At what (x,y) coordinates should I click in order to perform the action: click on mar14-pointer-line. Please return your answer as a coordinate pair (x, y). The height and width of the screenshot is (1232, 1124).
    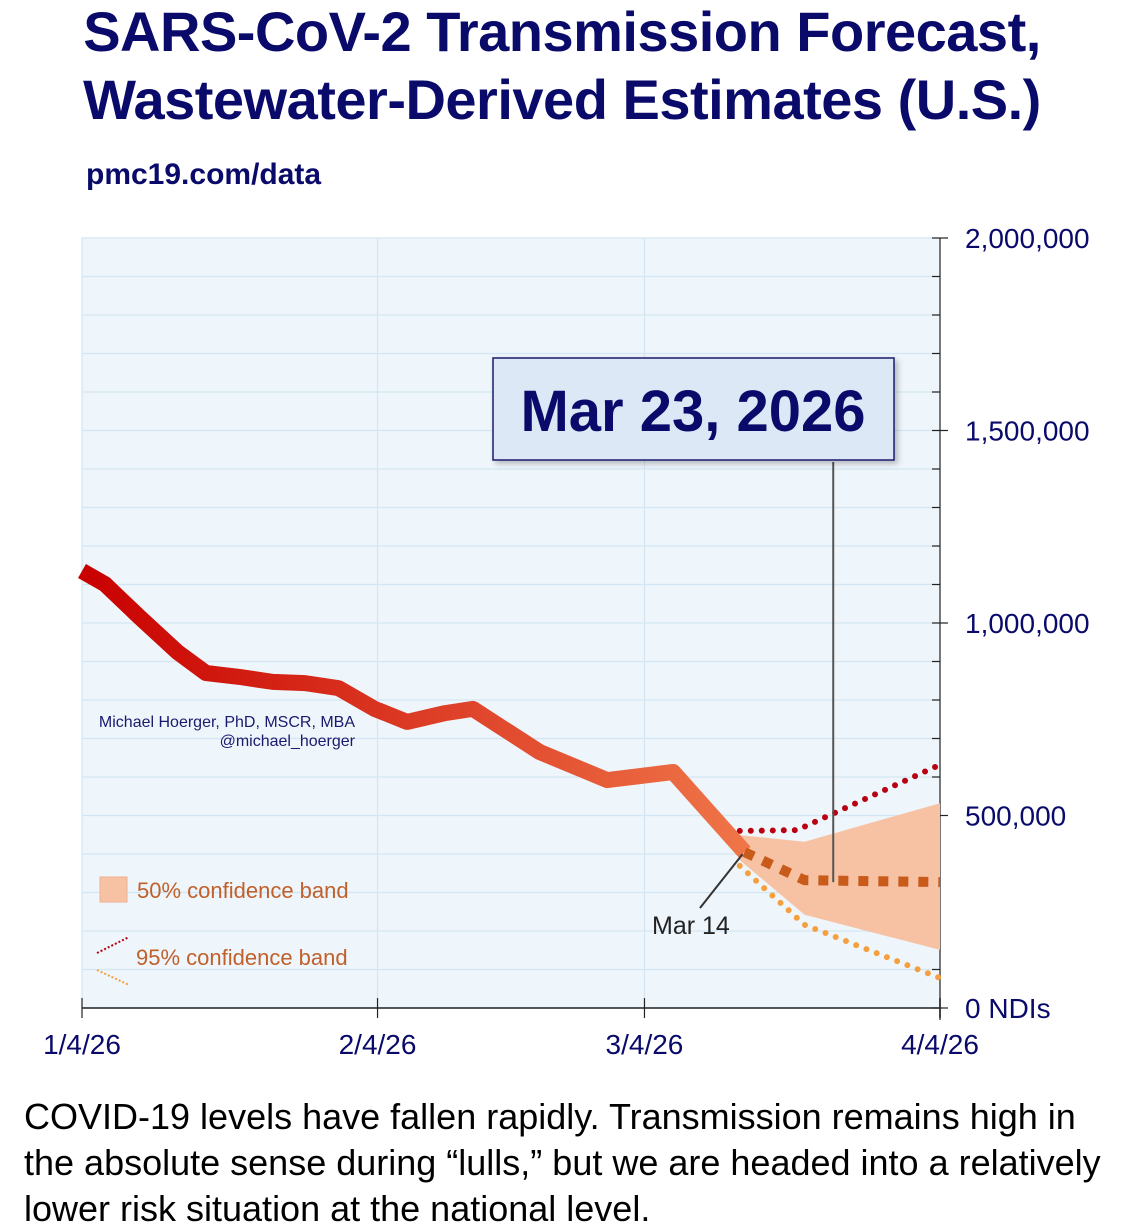
    Looking at the image, I should click on (721, 881).